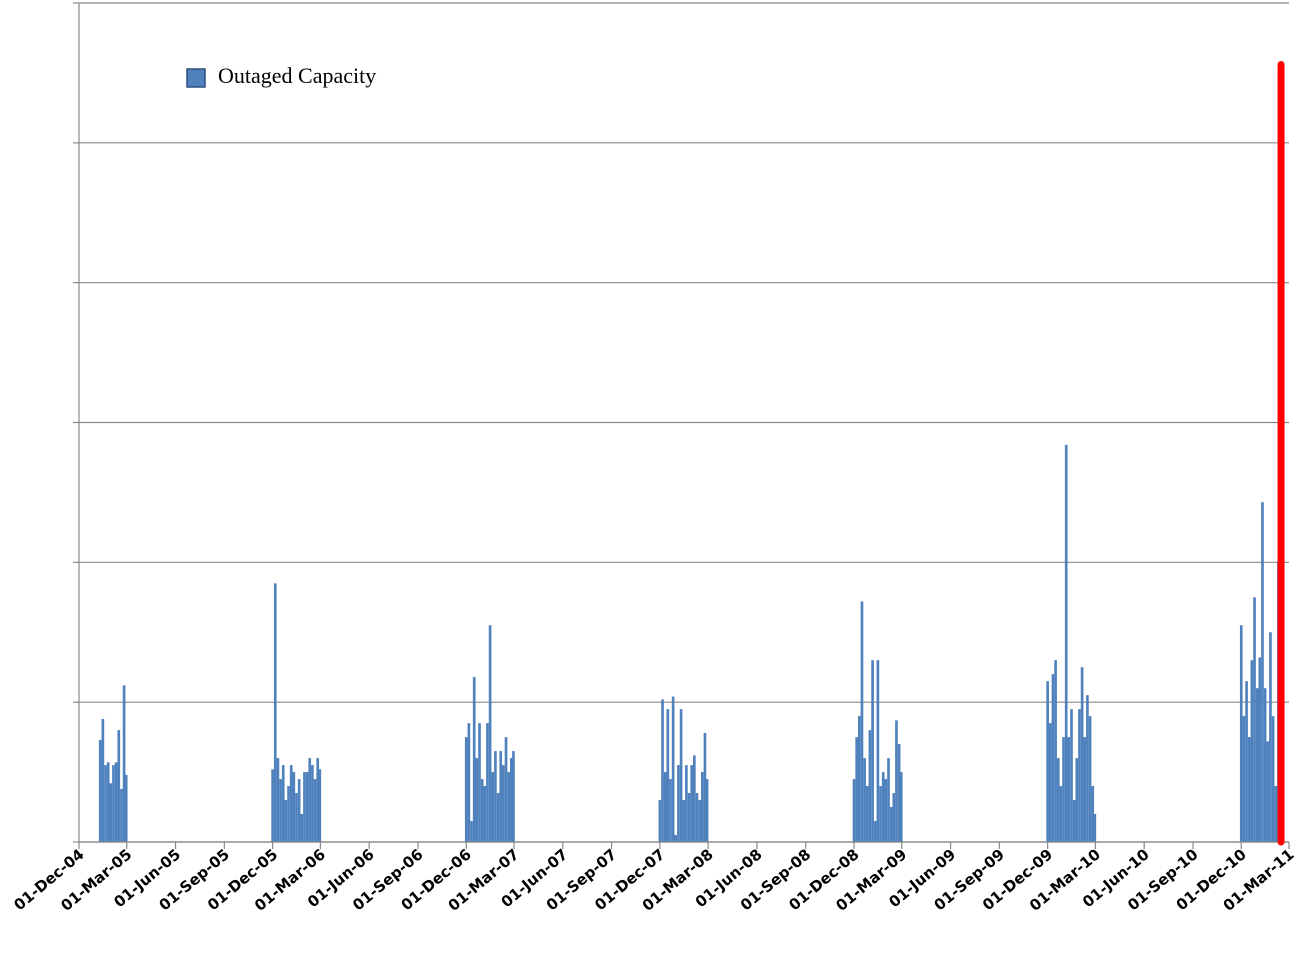 The height and width of the screenshot is (957, 1297). What do you see at coordinates (297, 75) in the screenshot?
I see `legend-label: Outaged Capacity` at bounding box center [297, 75].